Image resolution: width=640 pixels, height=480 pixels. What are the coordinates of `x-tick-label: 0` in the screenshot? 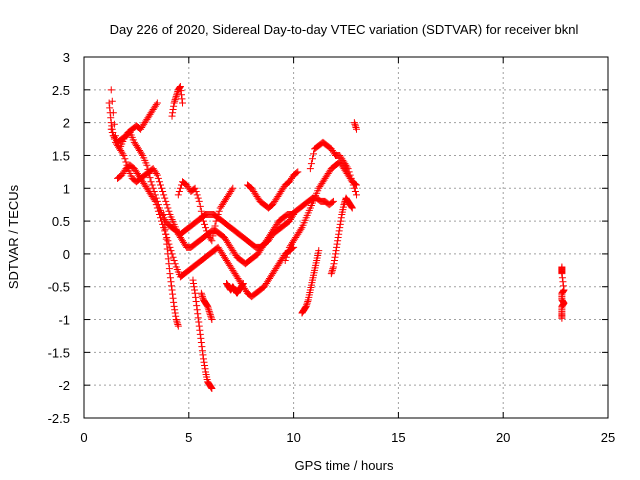 It's located at (83, 437).